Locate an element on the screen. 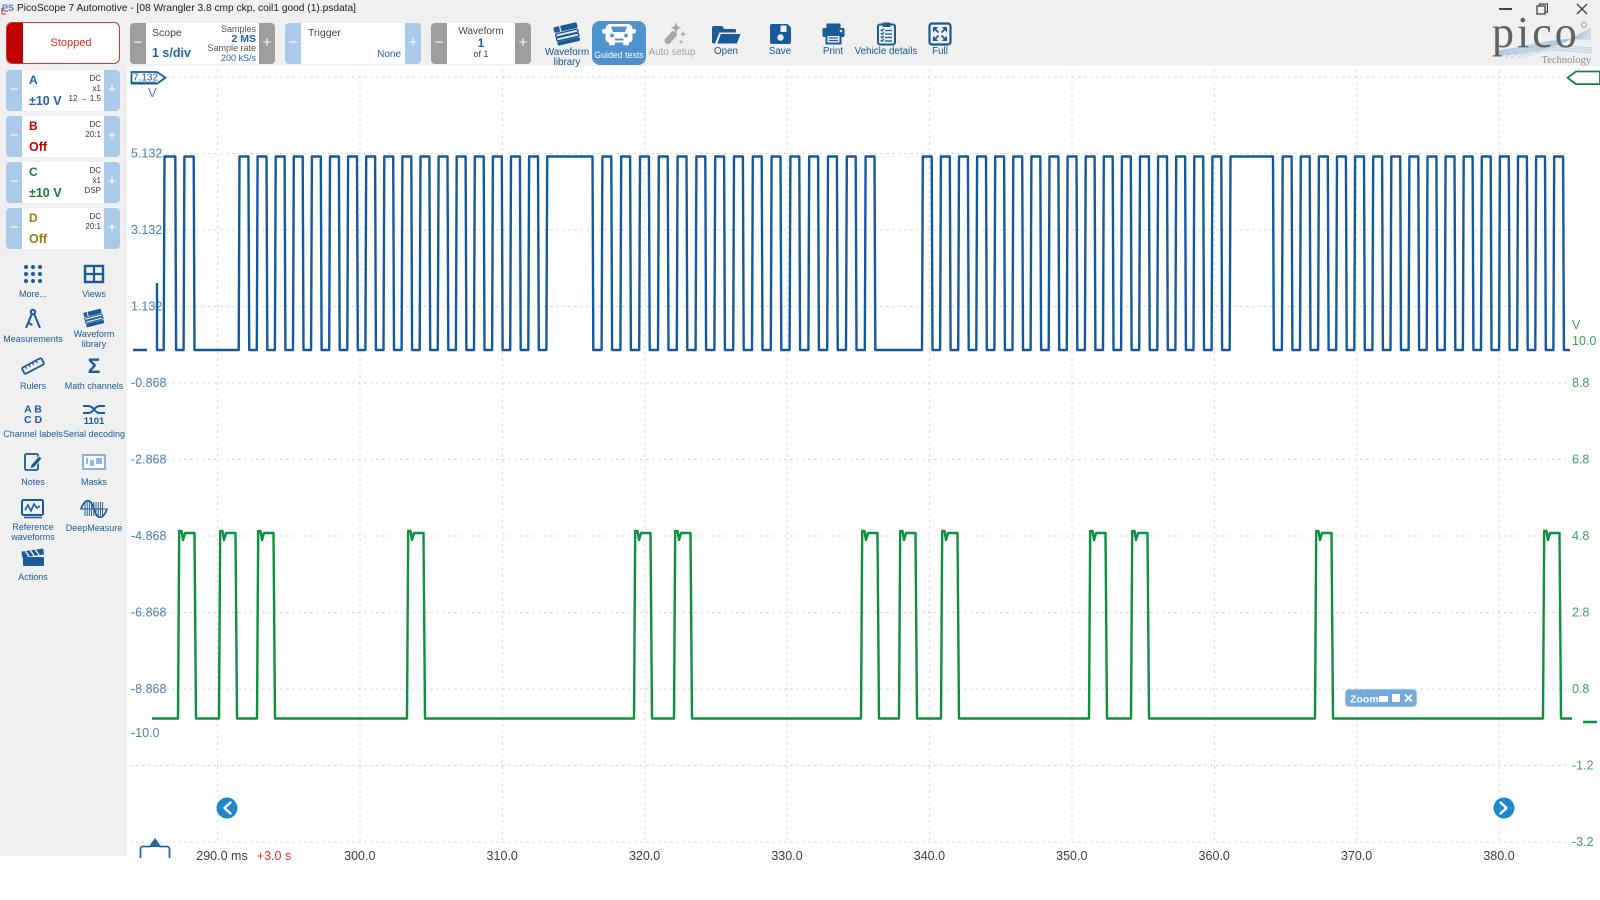 Image resolution: width=1600 pixels, height=900 pixels. svg-text: -2.868 is located at coordinates (148, 460).